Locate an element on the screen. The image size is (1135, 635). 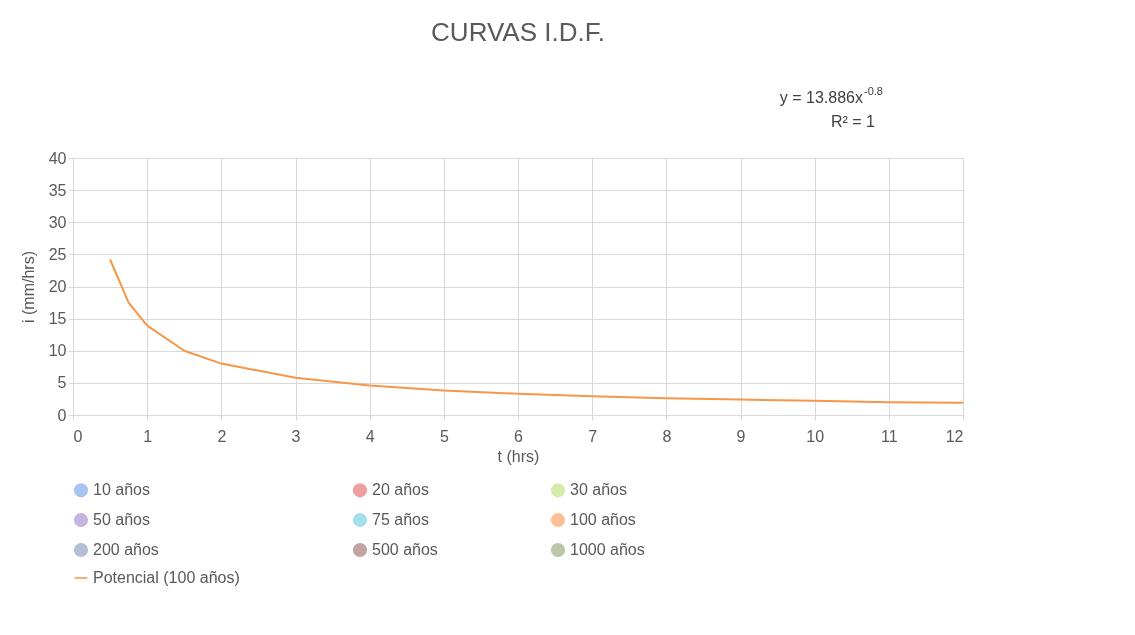
legend-label: 20 años is located at coordinates (400, 490).